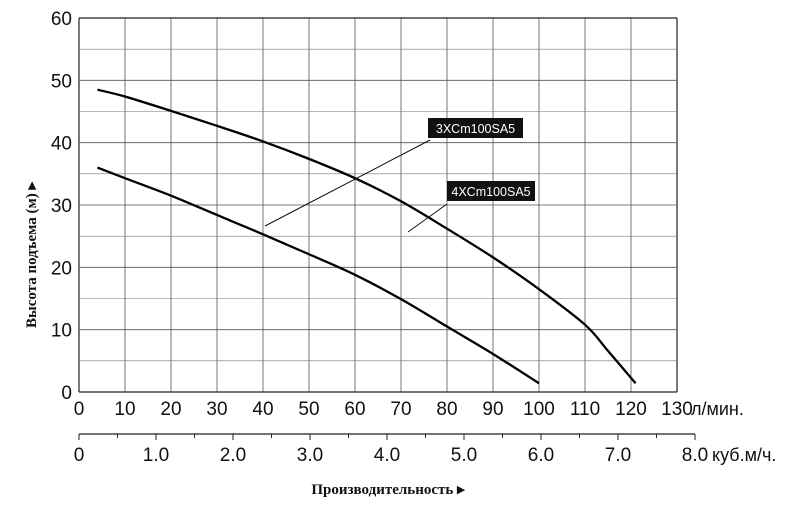 The width and height of the screenshot is (805, 505). Describe the element at coordinates (156, 455) in the screenshot. I see `x-tick-label-m3h: 1.0` at that location.